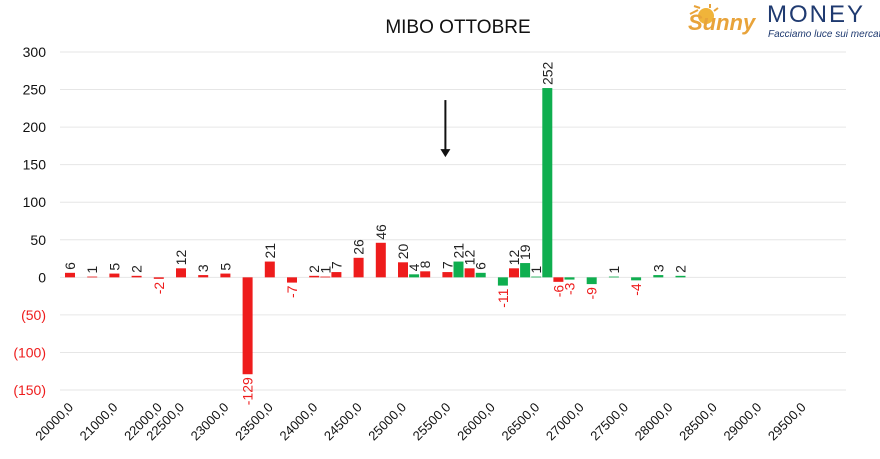  What do you see at coordinates (445, 153) in the screenshot?
I see `arrow-down-icon` at bounding box center [445, 153].